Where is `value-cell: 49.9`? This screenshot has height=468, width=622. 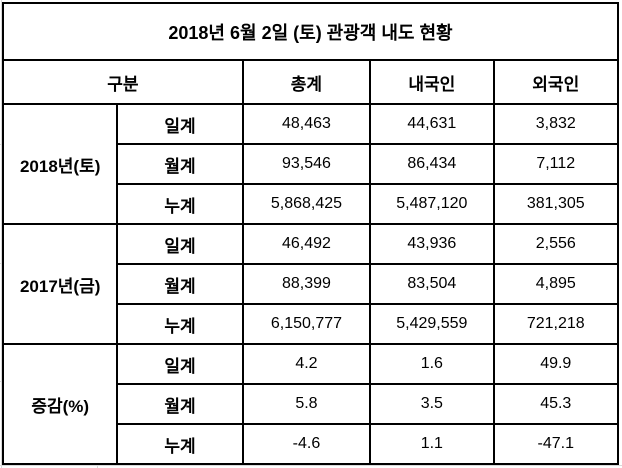 value-cell: 49.9 is located at coordinates (556, 364).